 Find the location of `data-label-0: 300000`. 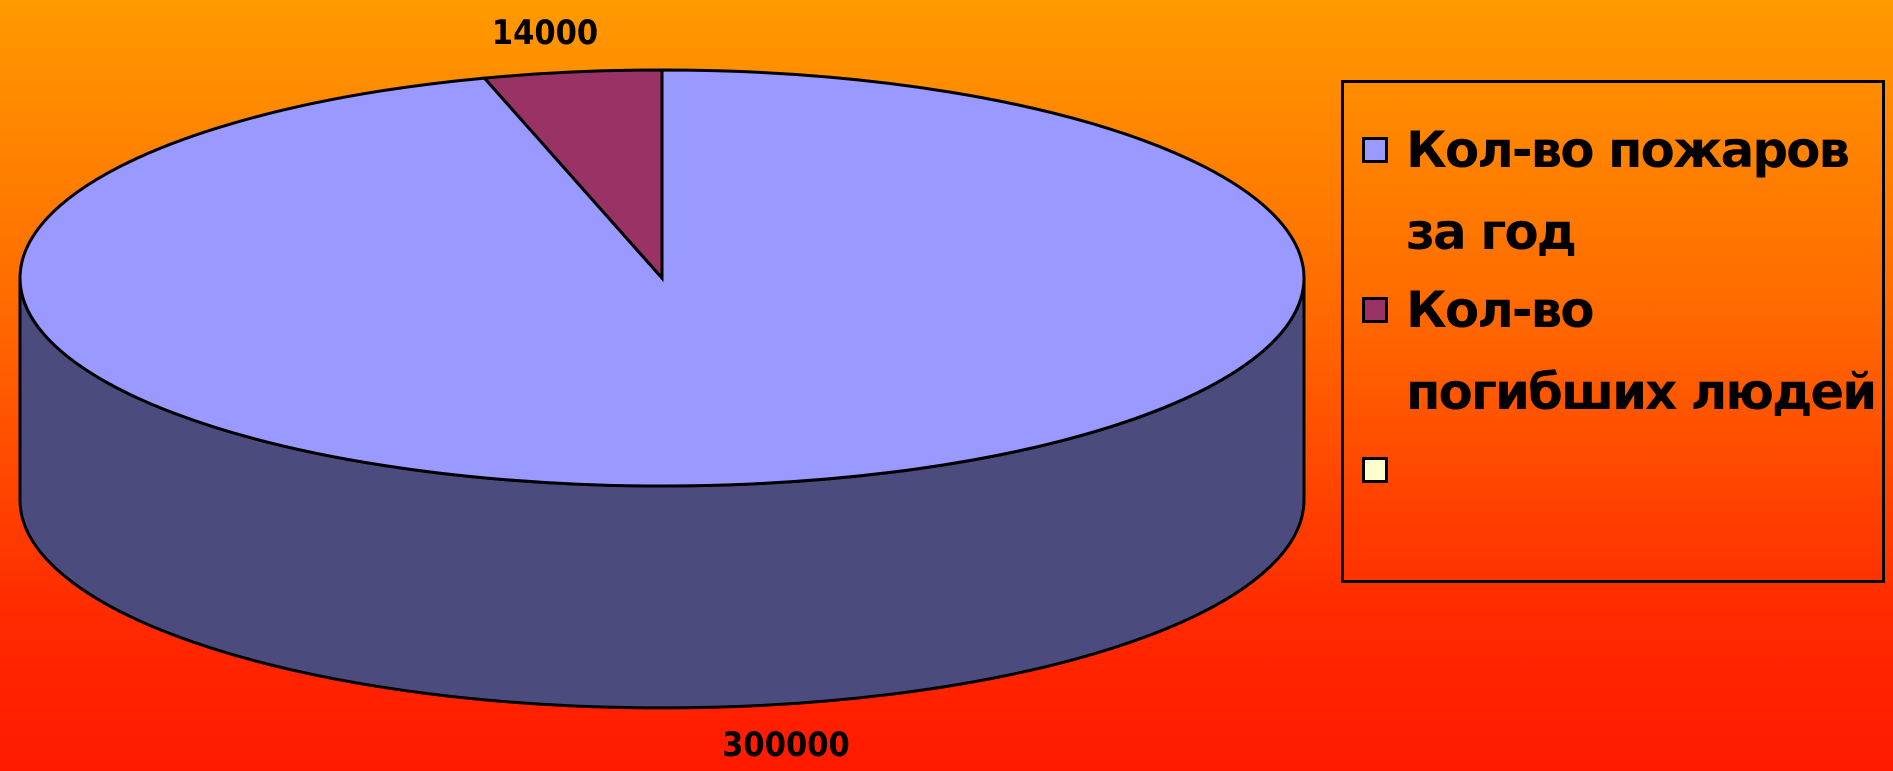

data-label-0: 300000 is located at coordinates (786, 745).